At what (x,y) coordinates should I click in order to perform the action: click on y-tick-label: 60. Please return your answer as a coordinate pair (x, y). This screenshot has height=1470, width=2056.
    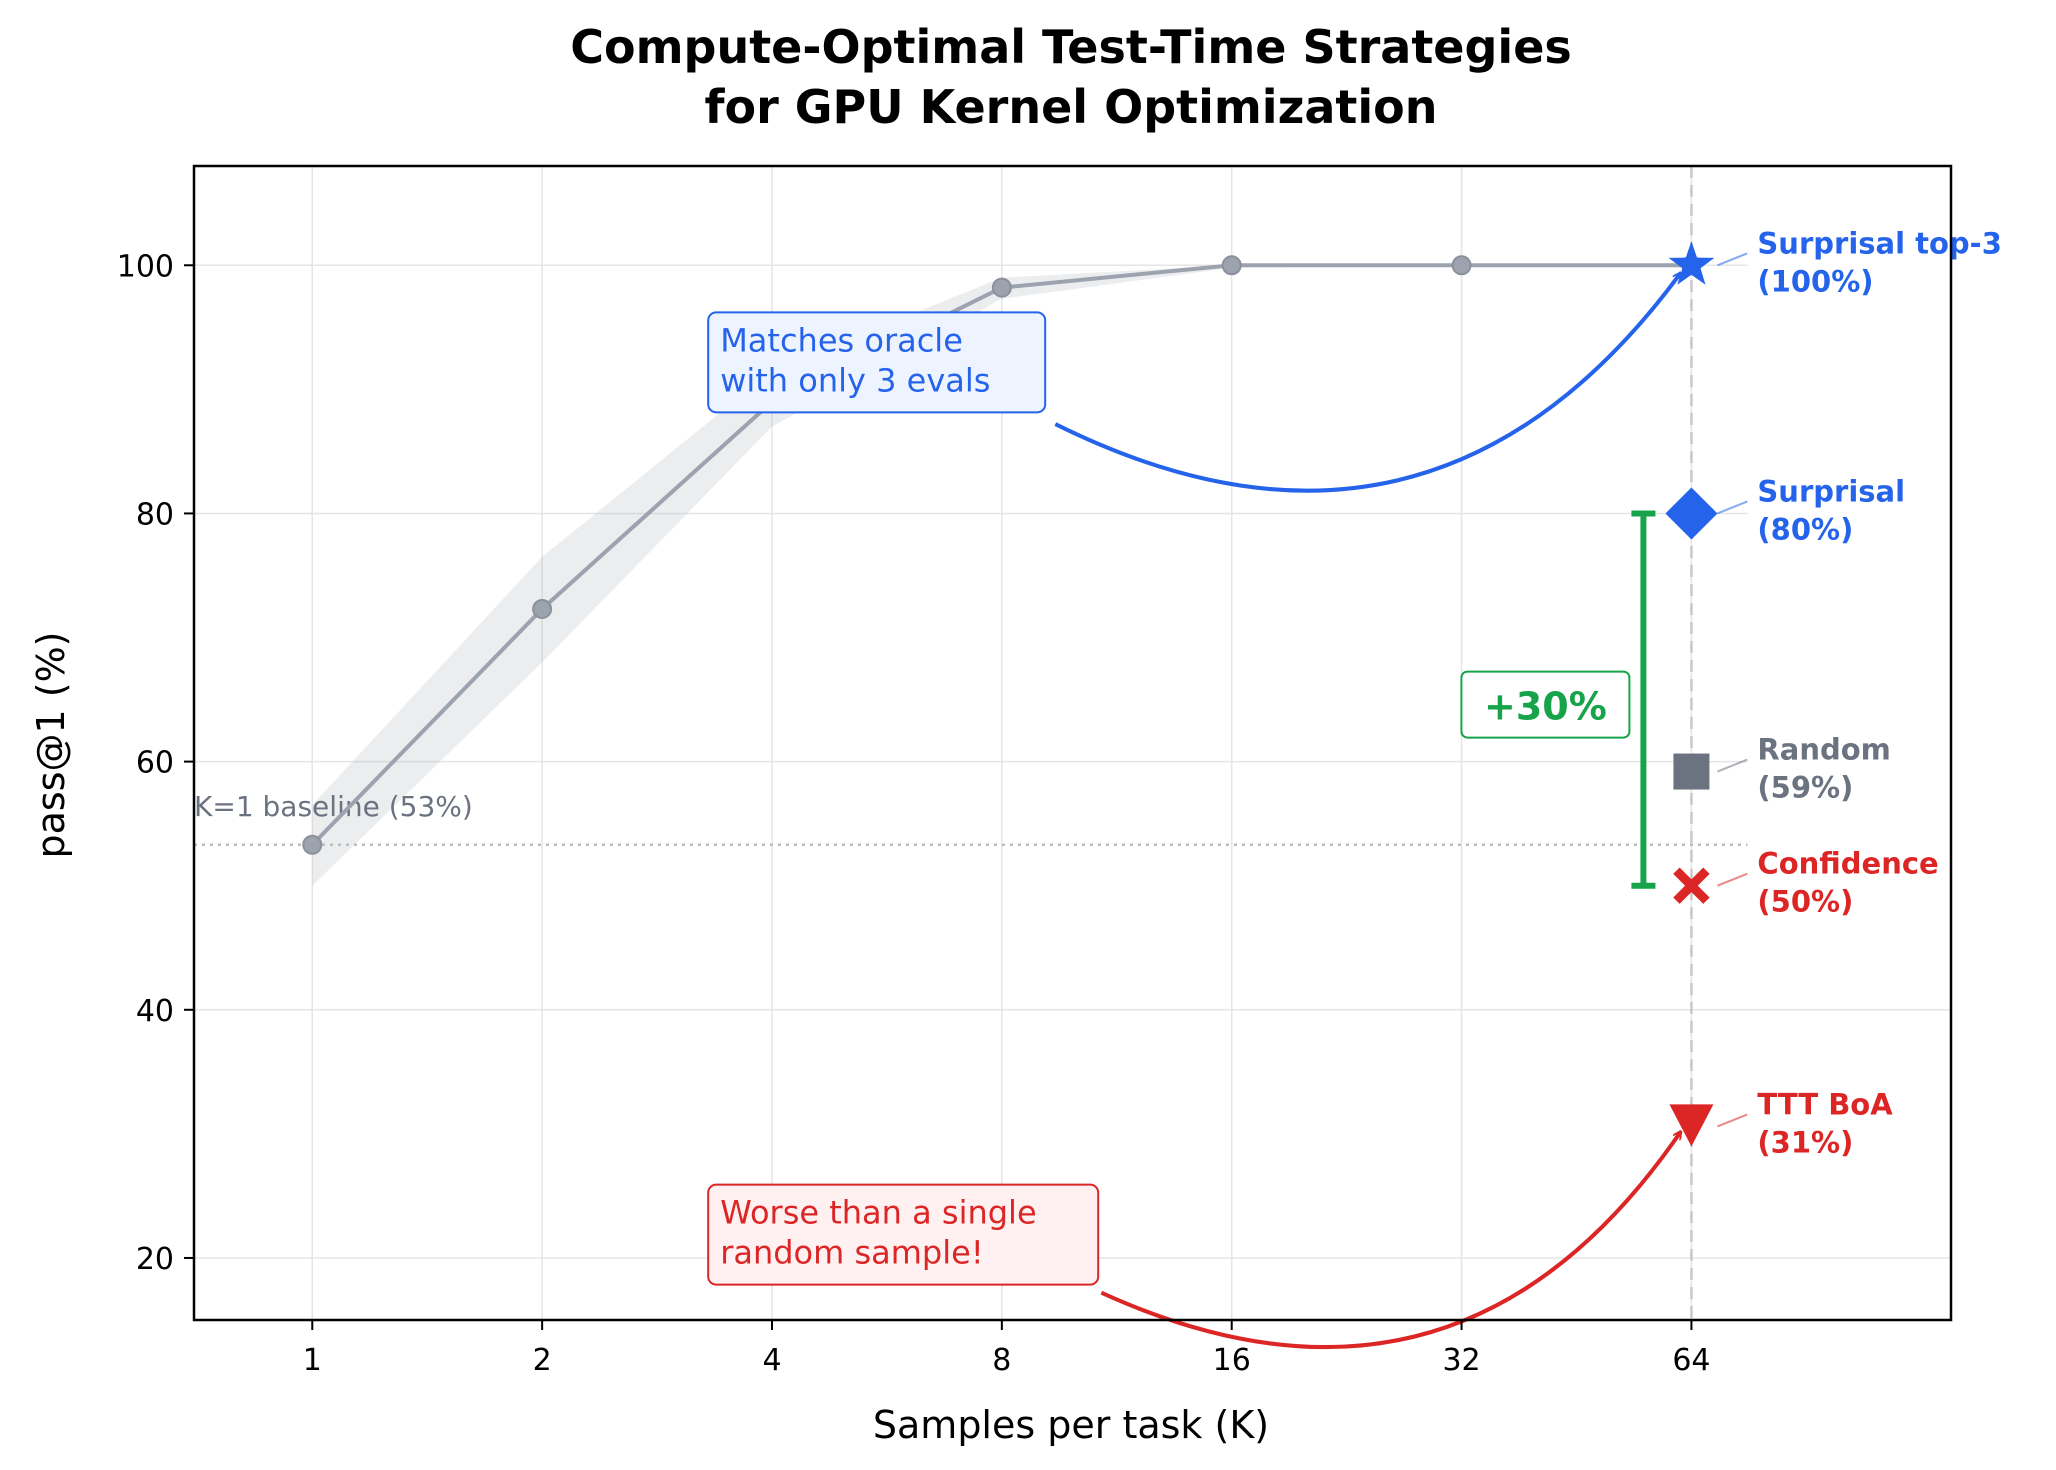
    Looking at the image, I should click on (155, 763).